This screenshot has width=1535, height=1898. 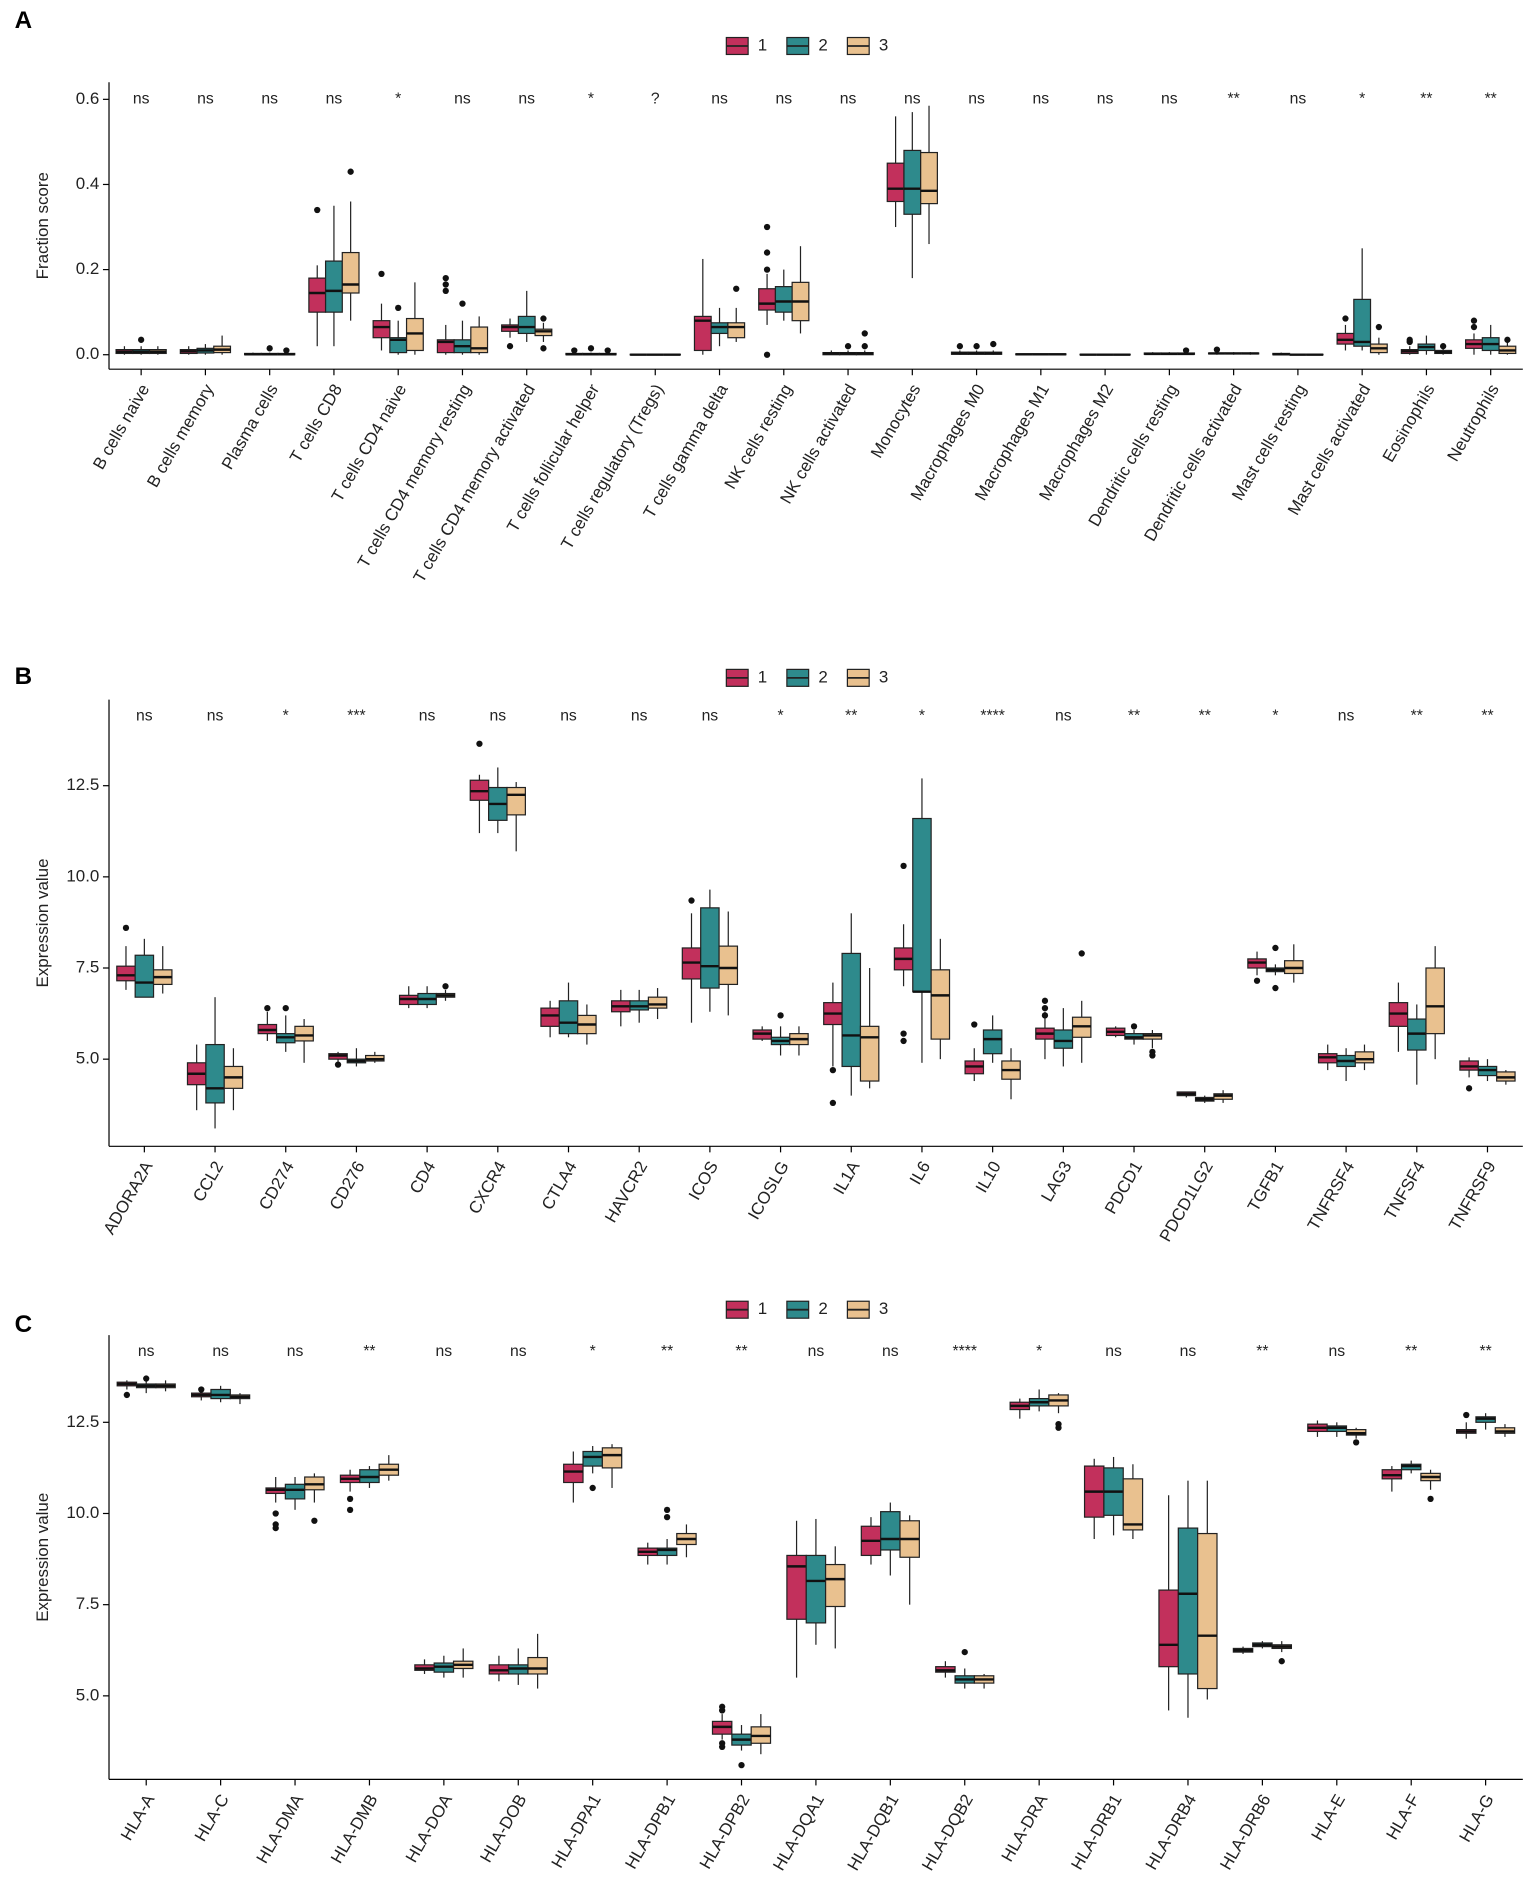 What do you see at coordinates (1245, 1832) in the screenshot?
I see `x-tick-label: HLA-DRB6` at bounding box center [1245, 1832].